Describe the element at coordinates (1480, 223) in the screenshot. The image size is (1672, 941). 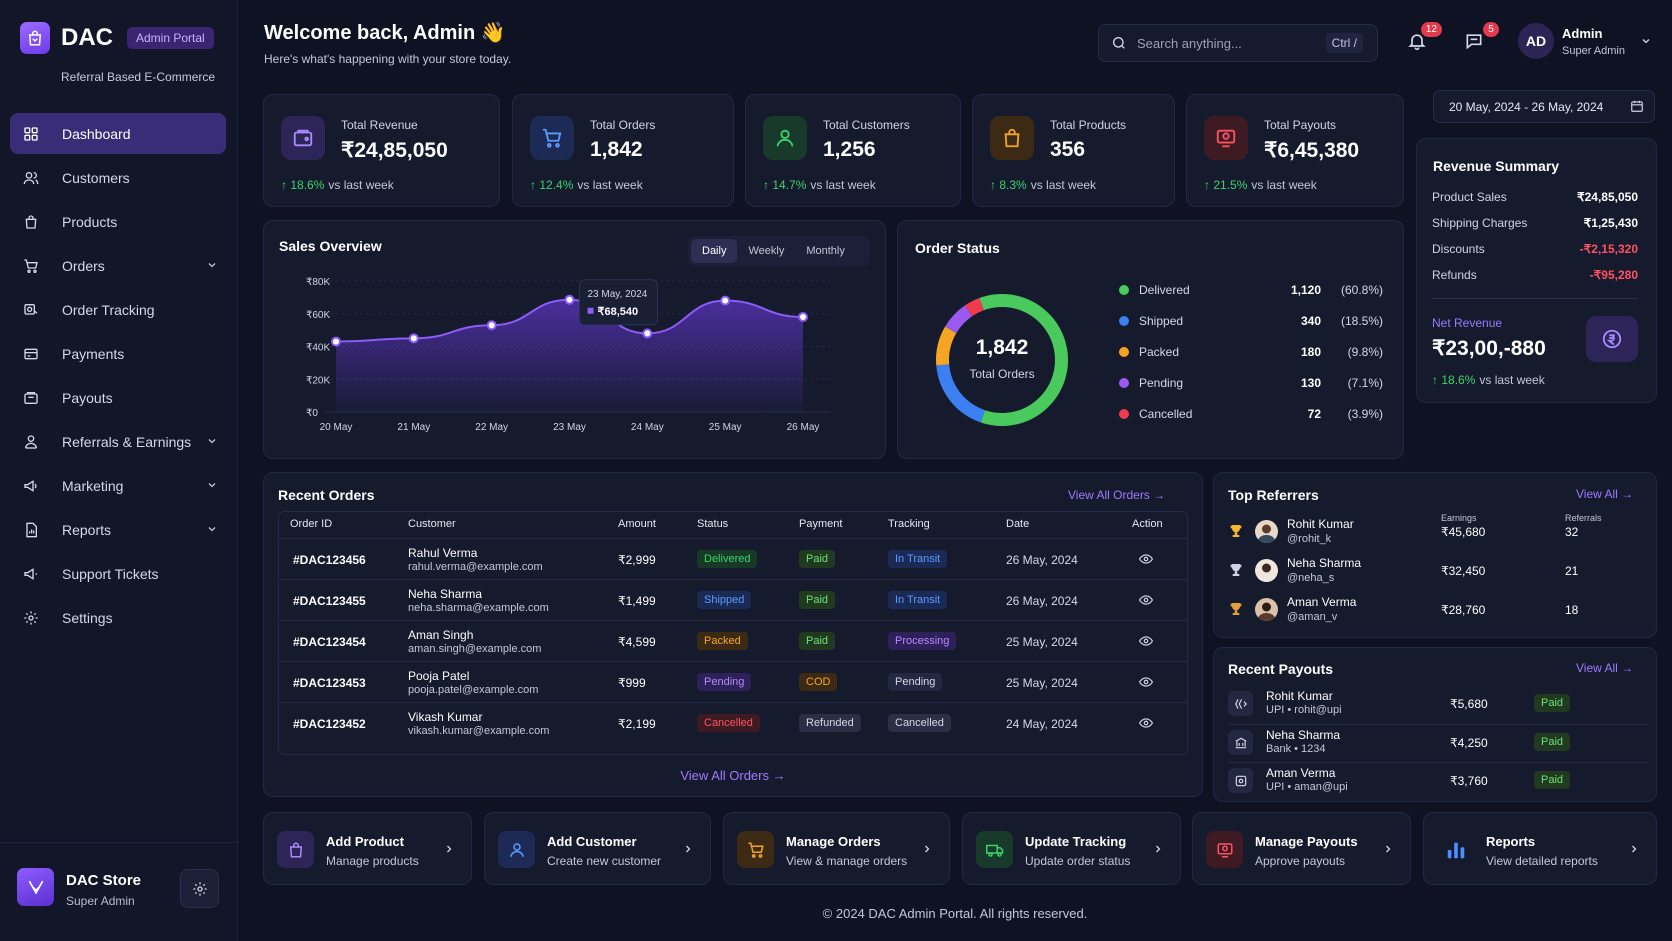
I see `summary-label: Shipping Charges` at that location.